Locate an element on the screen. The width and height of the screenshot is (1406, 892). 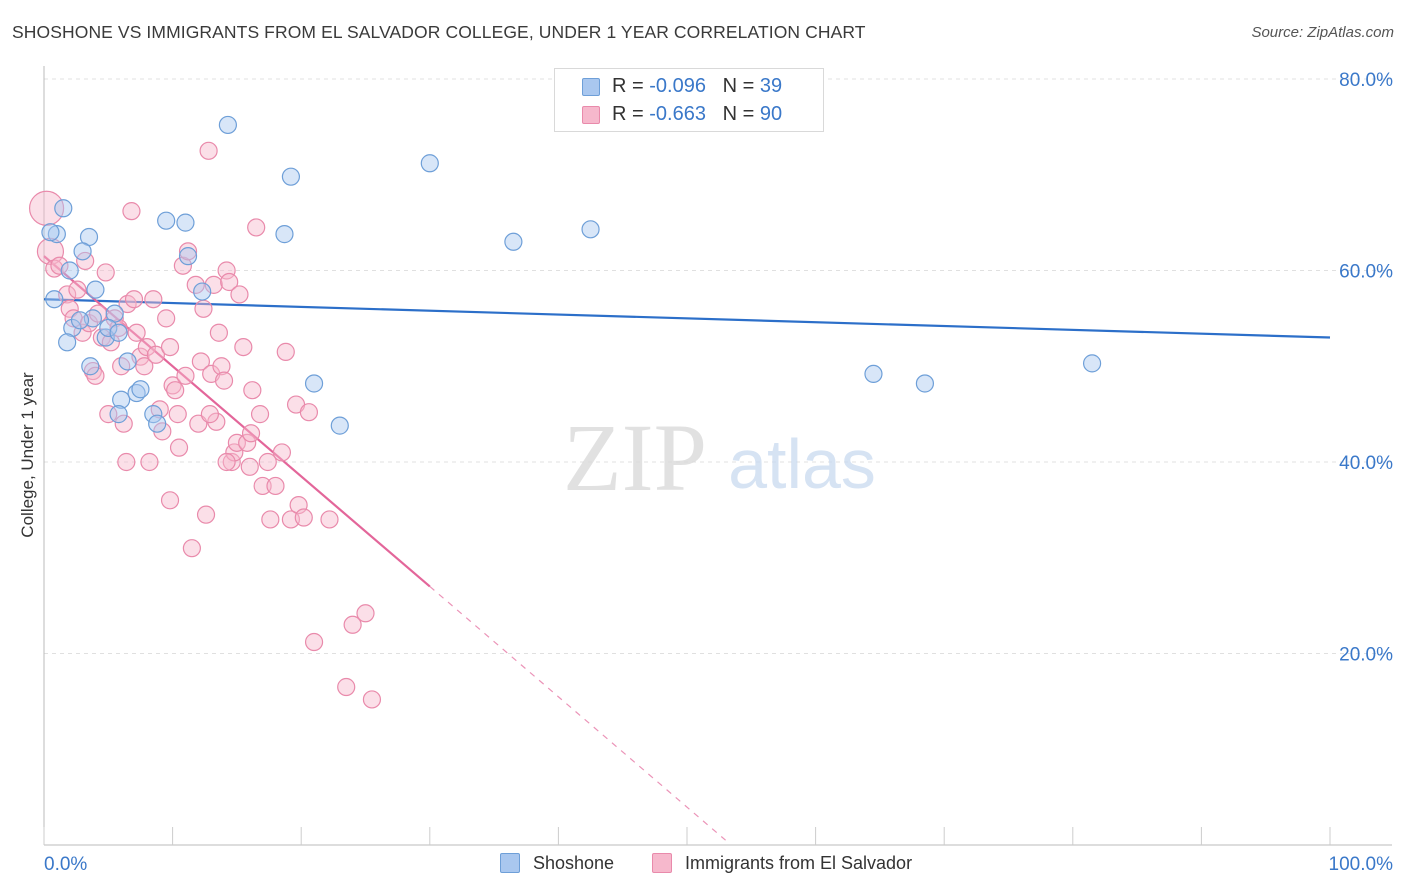
el-salvador-trend-line is located at coordinates (237, 421).